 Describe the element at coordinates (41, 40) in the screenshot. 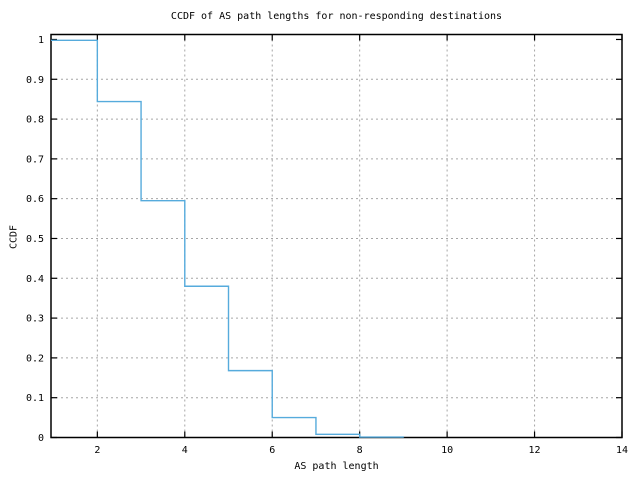

I see `y-tick-label: 1` at that location.